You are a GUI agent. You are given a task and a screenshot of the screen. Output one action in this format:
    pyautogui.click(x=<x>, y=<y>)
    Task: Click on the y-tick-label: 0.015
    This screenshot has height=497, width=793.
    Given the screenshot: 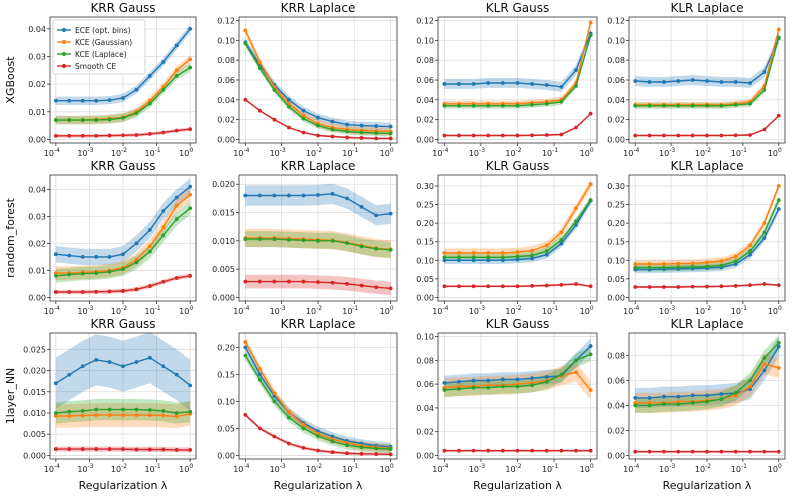 What is the action you would take?
    pyautogui.click(x=223, y=213)
    